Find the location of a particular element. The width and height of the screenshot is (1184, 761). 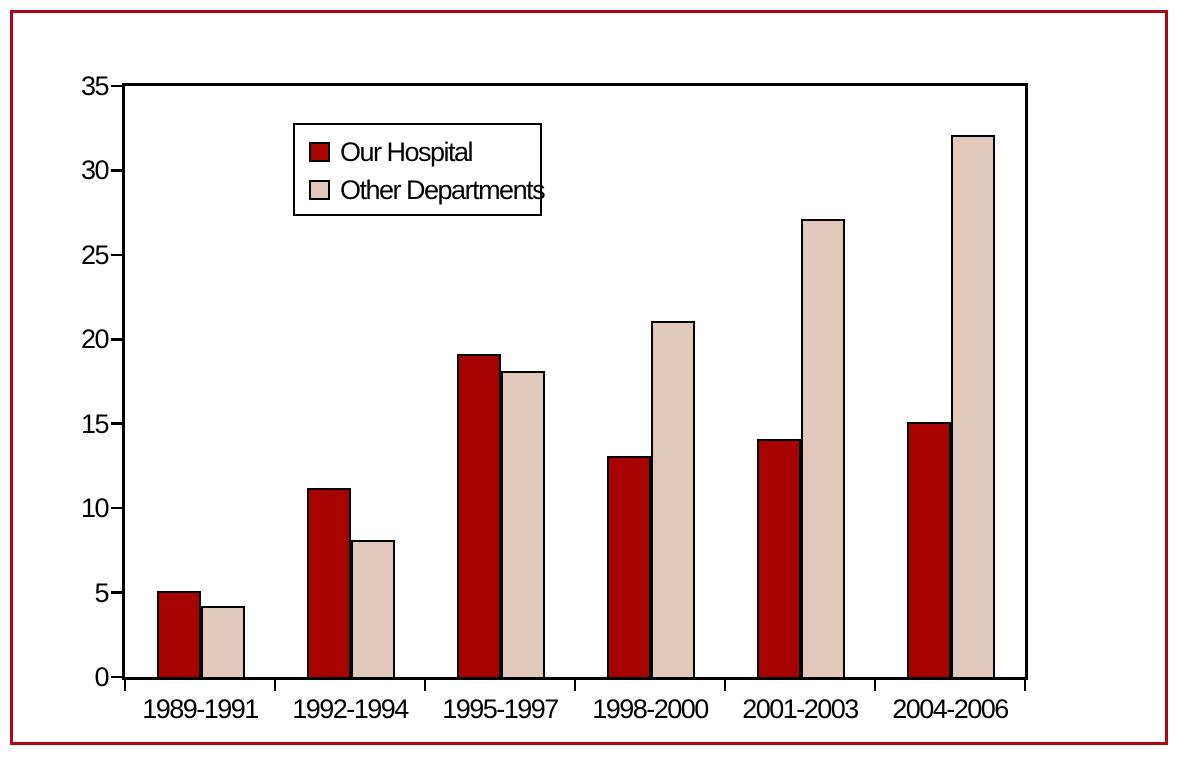

other-departments-swatch-icon is located at coordinates (319, 190).